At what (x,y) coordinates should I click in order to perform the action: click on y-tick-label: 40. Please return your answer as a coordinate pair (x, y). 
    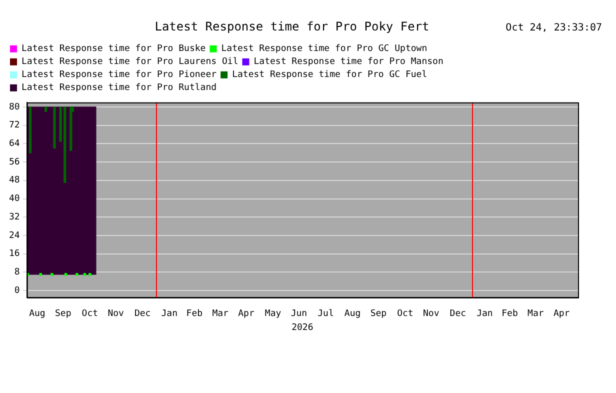
    Looking at the image, I should click on (14, 199).